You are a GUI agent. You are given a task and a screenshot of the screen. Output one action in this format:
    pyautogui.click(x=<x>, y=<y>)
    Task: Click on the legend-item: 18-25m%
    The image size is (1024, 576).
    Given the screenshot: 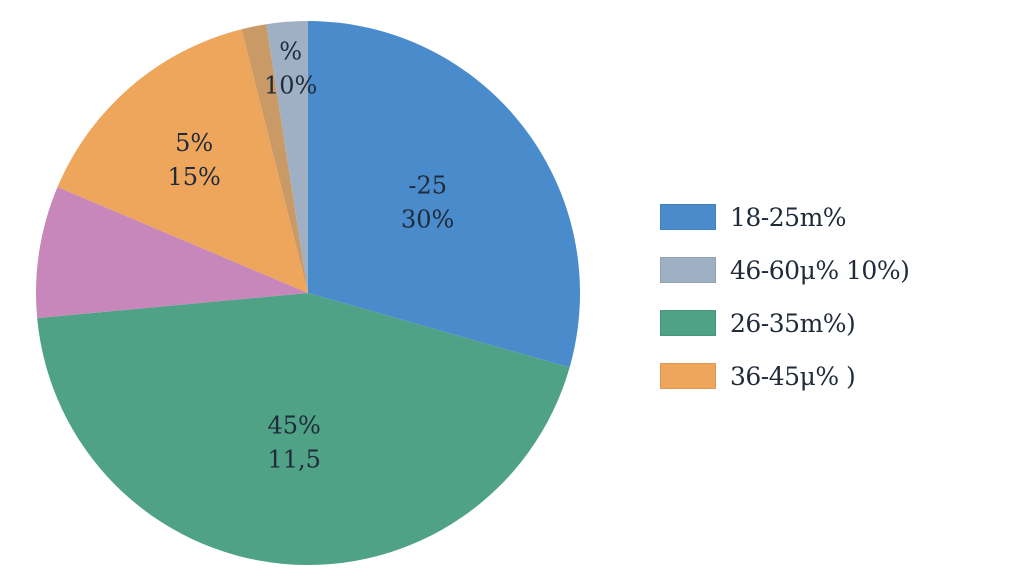 What is the action you would take?
    pyautogui.click(x=784, y=217)
    